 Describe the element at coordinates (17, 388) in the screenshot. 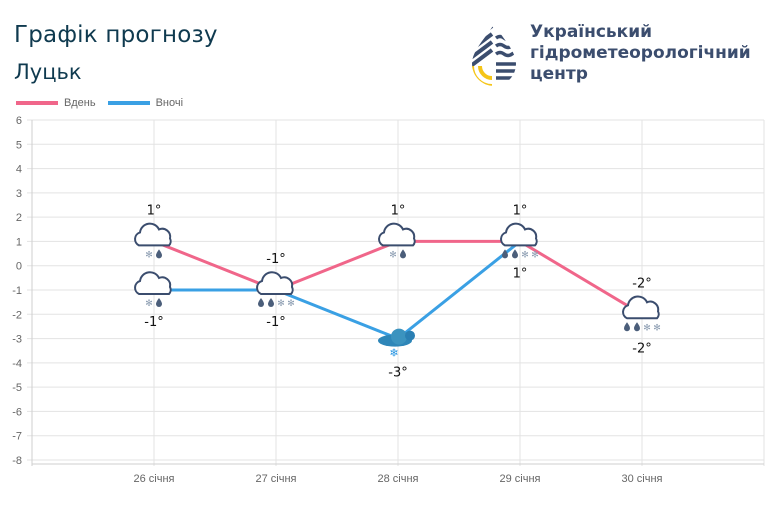

I see `y-tick-label: -5` at that location.